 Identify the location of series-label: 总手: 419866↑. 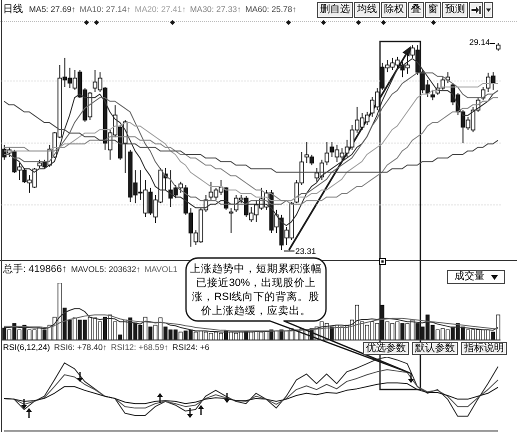
(35, 270).